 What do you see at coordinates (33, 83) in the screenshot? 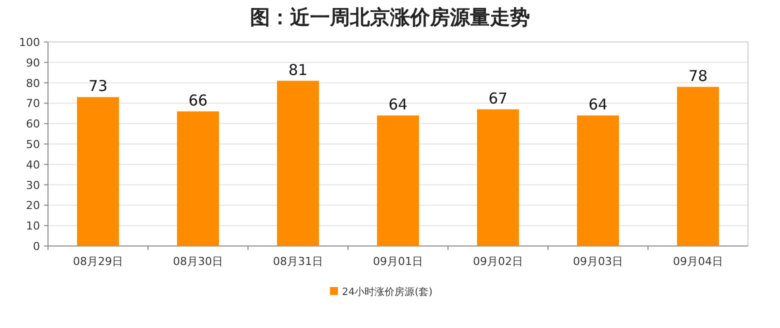
I see `y-tick-label: 80` at bounding box center [33, 83].